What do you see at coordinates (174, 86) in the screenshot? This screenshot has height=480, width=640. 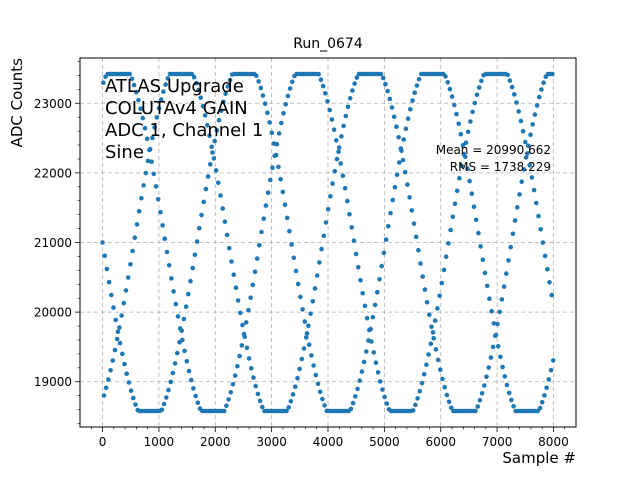 I see `annotation-line-1: ATLAS Upgrade` at bounding box center [174, 86].